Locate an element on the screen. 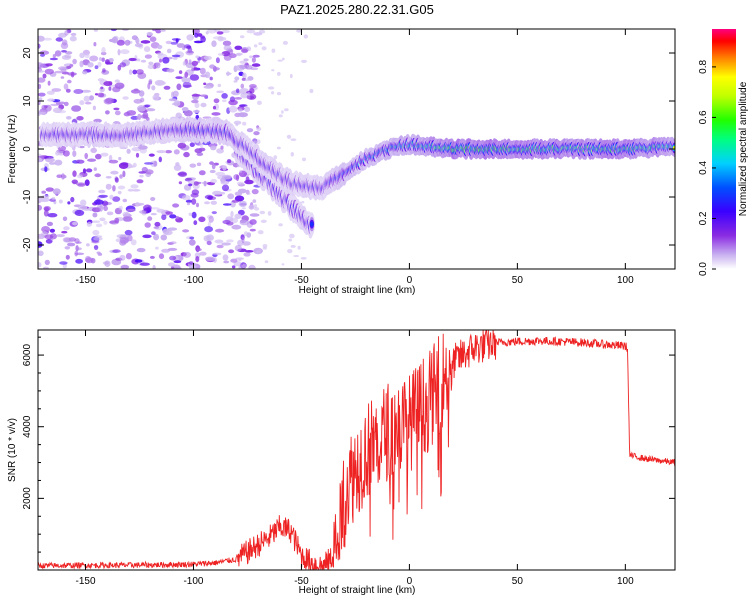  snr-y-tick-label: 6000 is located at coordinates (27, 355).